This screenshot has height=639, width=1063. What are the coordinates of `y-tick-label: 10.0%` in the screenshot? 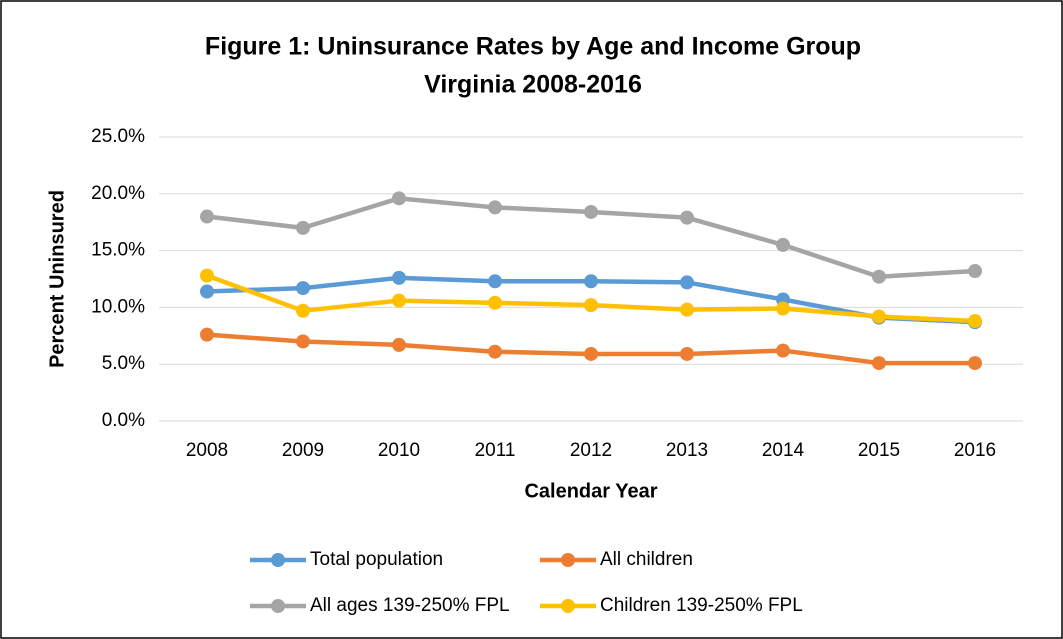 It's located at (118, 306).